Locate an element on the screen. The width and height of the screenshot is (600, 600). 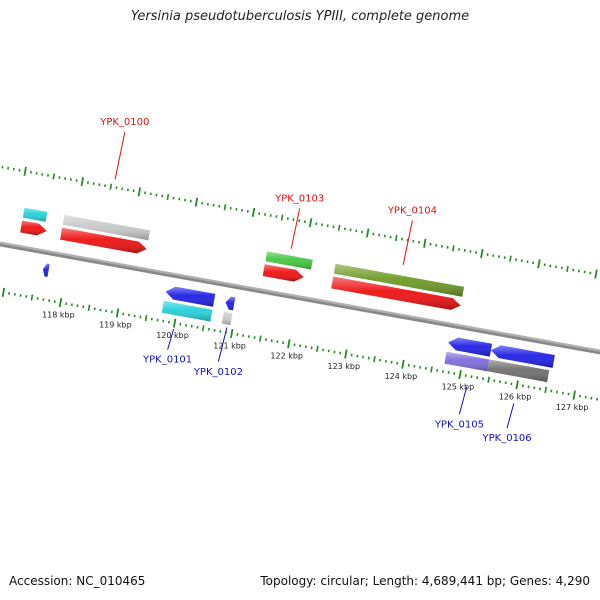
accession-text: Accession: NC_010465 is located at coordinates (77, 581).